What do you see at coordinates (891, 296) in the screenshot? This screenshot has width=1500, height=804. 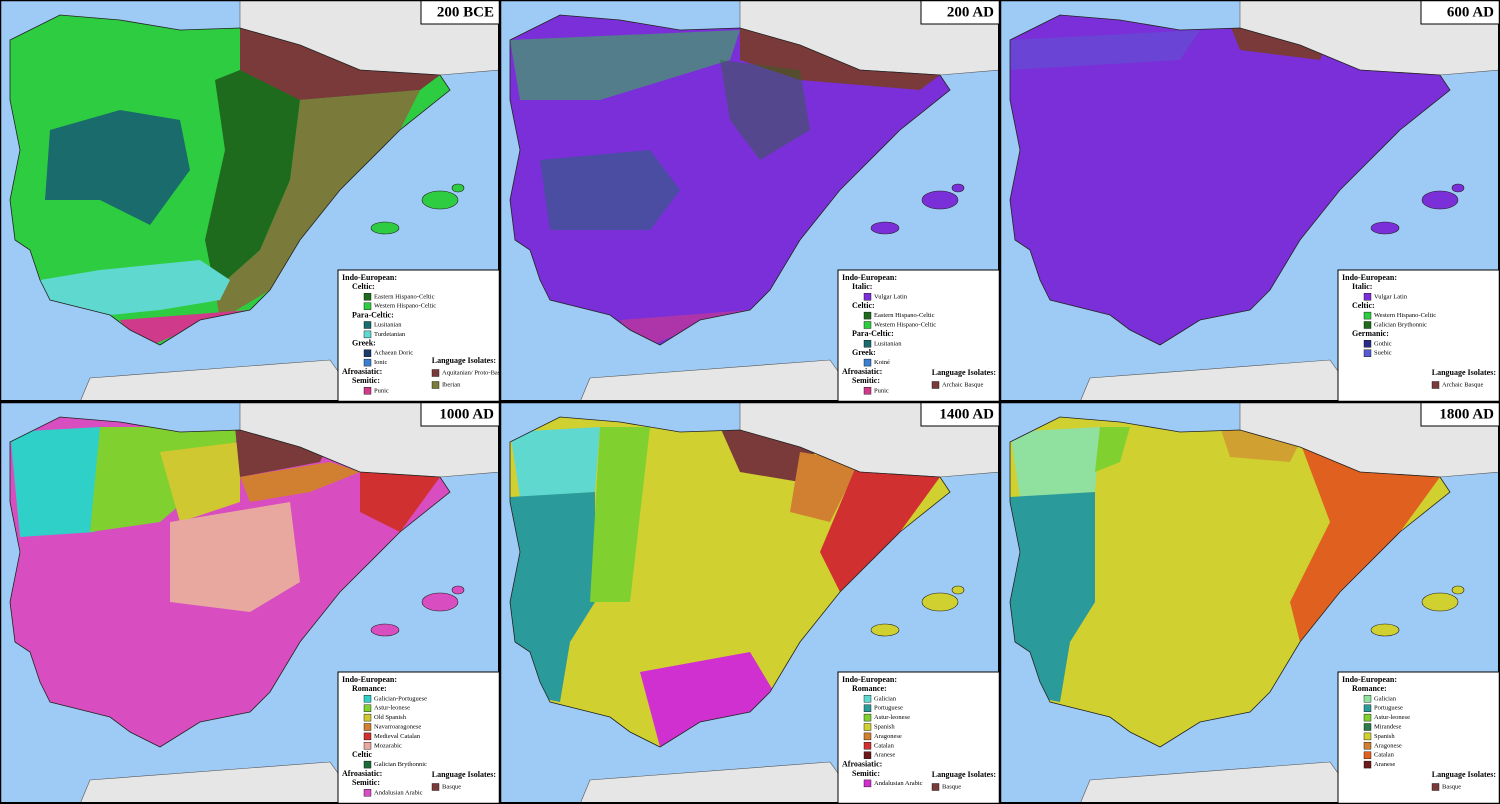 I see `legend-label: Vulgar Latin` at bounding box center [891, 296].